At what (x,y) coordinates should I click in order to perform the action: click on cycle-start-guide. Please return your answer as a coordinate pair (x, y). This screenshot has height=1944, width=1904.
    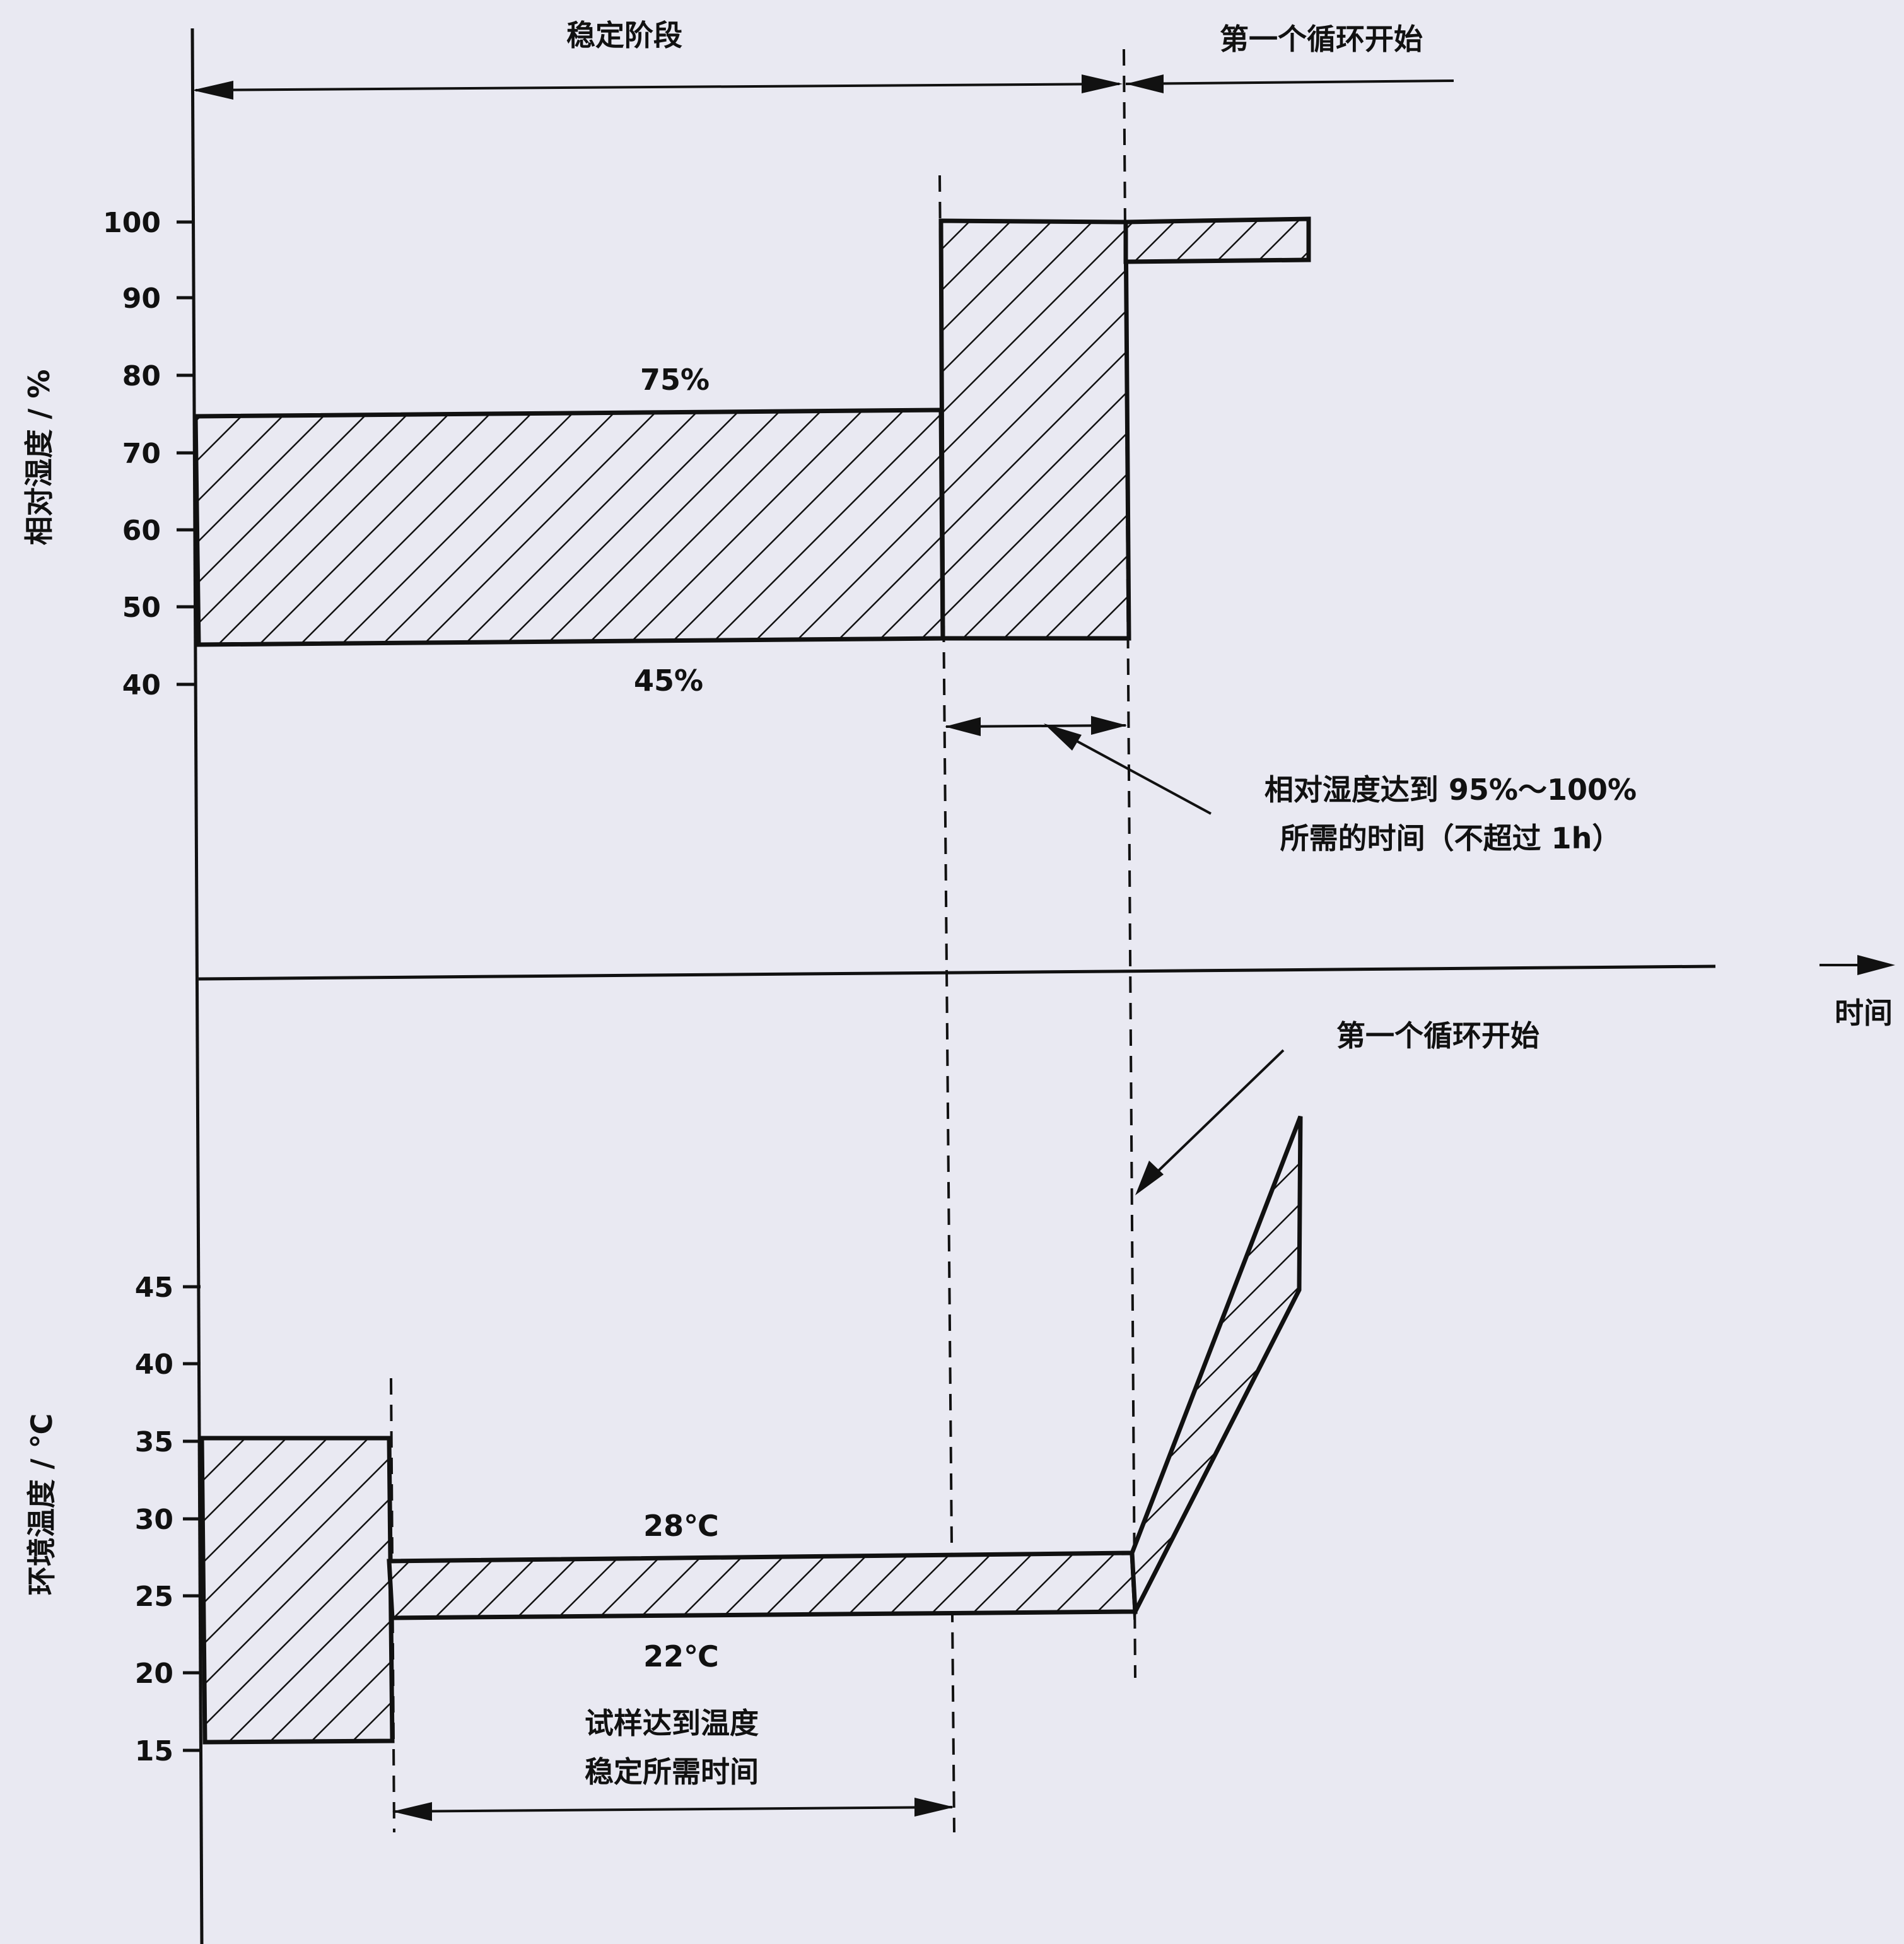
    Looking at the image, I should click on (1129, 863).